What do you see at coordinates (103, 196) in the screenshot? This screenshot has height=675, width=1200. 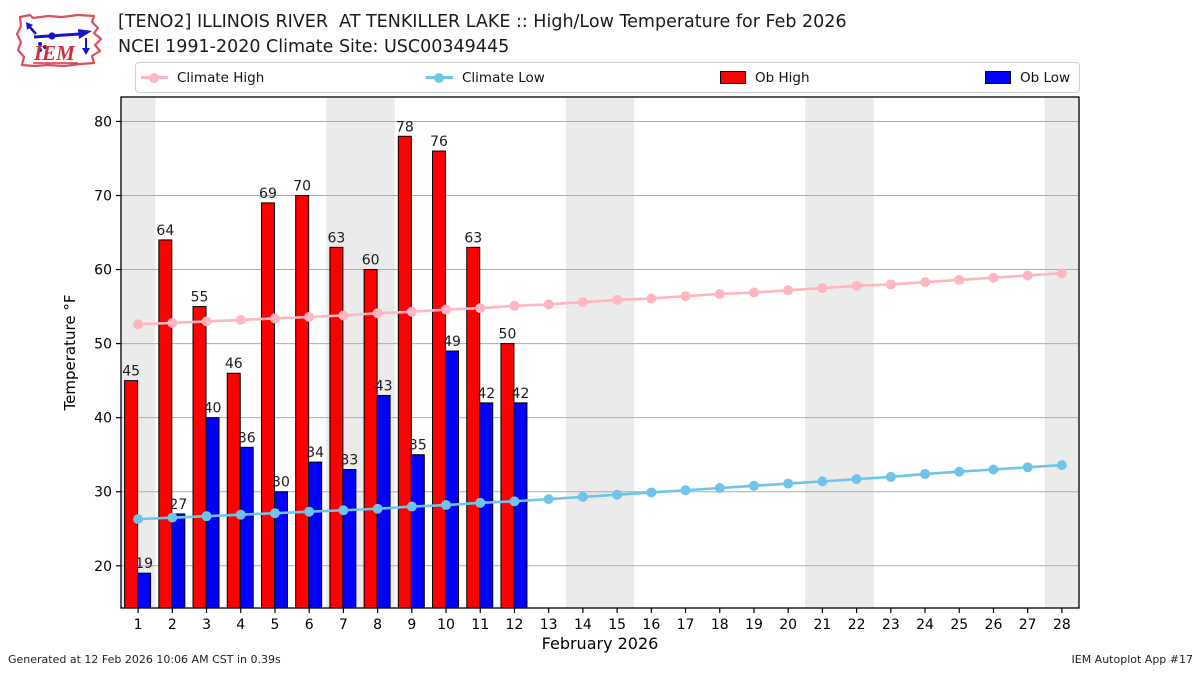 I see `y-tick-label: 70` at bounding box center [103, 196].